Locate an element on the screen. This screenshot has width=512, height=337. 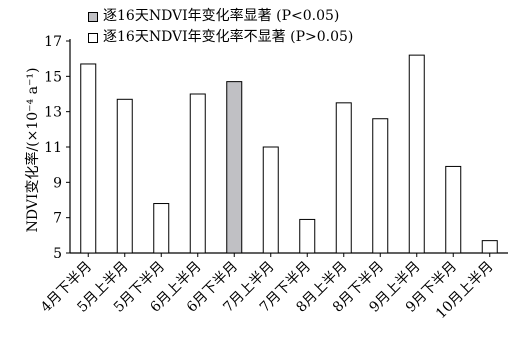
legend-item-not-significant: 逐16天NDVI年变化率不显著 (P>0.05) is located at coordinates (220, 37).